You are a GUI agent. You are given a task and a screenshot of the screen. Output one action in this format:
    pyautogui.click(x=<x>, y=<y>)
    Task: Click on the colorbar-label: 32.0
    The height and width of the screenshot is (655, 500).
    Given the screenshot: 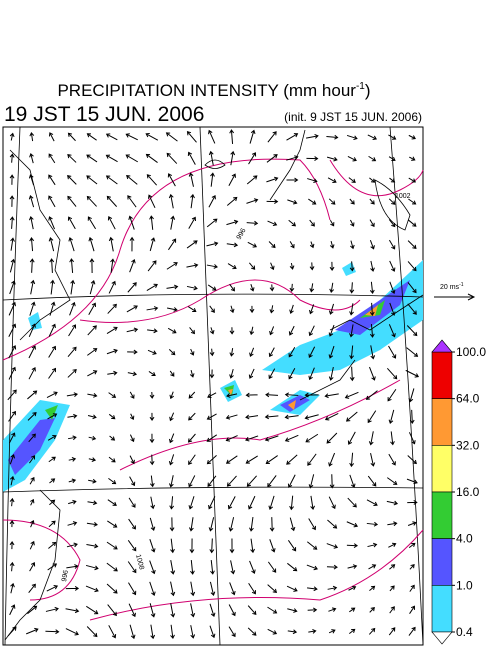 What is the action you would take?
    pyautogui.click(x=468, y=445)
    